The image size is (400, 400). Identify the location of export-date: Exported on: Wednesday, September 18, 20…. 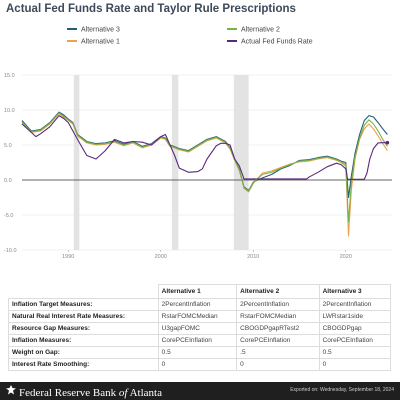
(342, 390).